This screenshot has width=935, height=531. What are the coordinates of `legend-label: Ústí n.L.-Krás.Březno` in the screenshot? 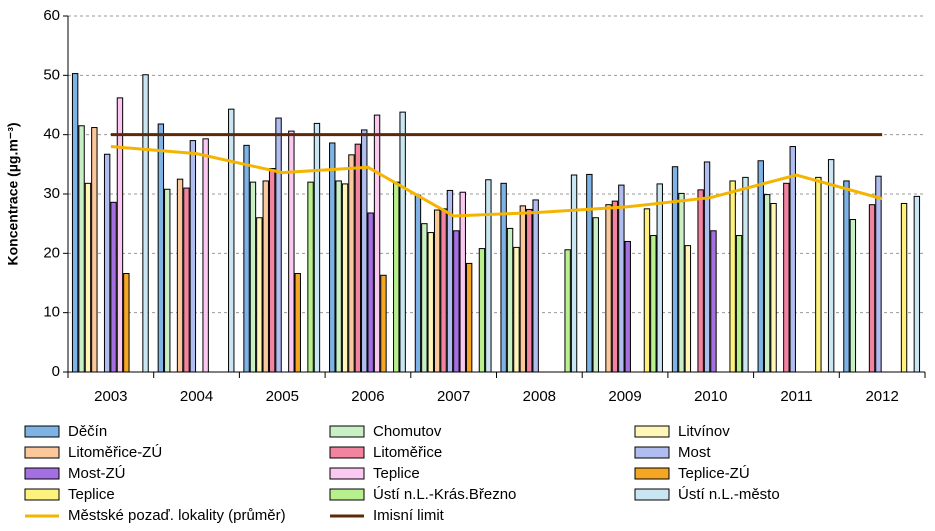 It's located at (444, 494).